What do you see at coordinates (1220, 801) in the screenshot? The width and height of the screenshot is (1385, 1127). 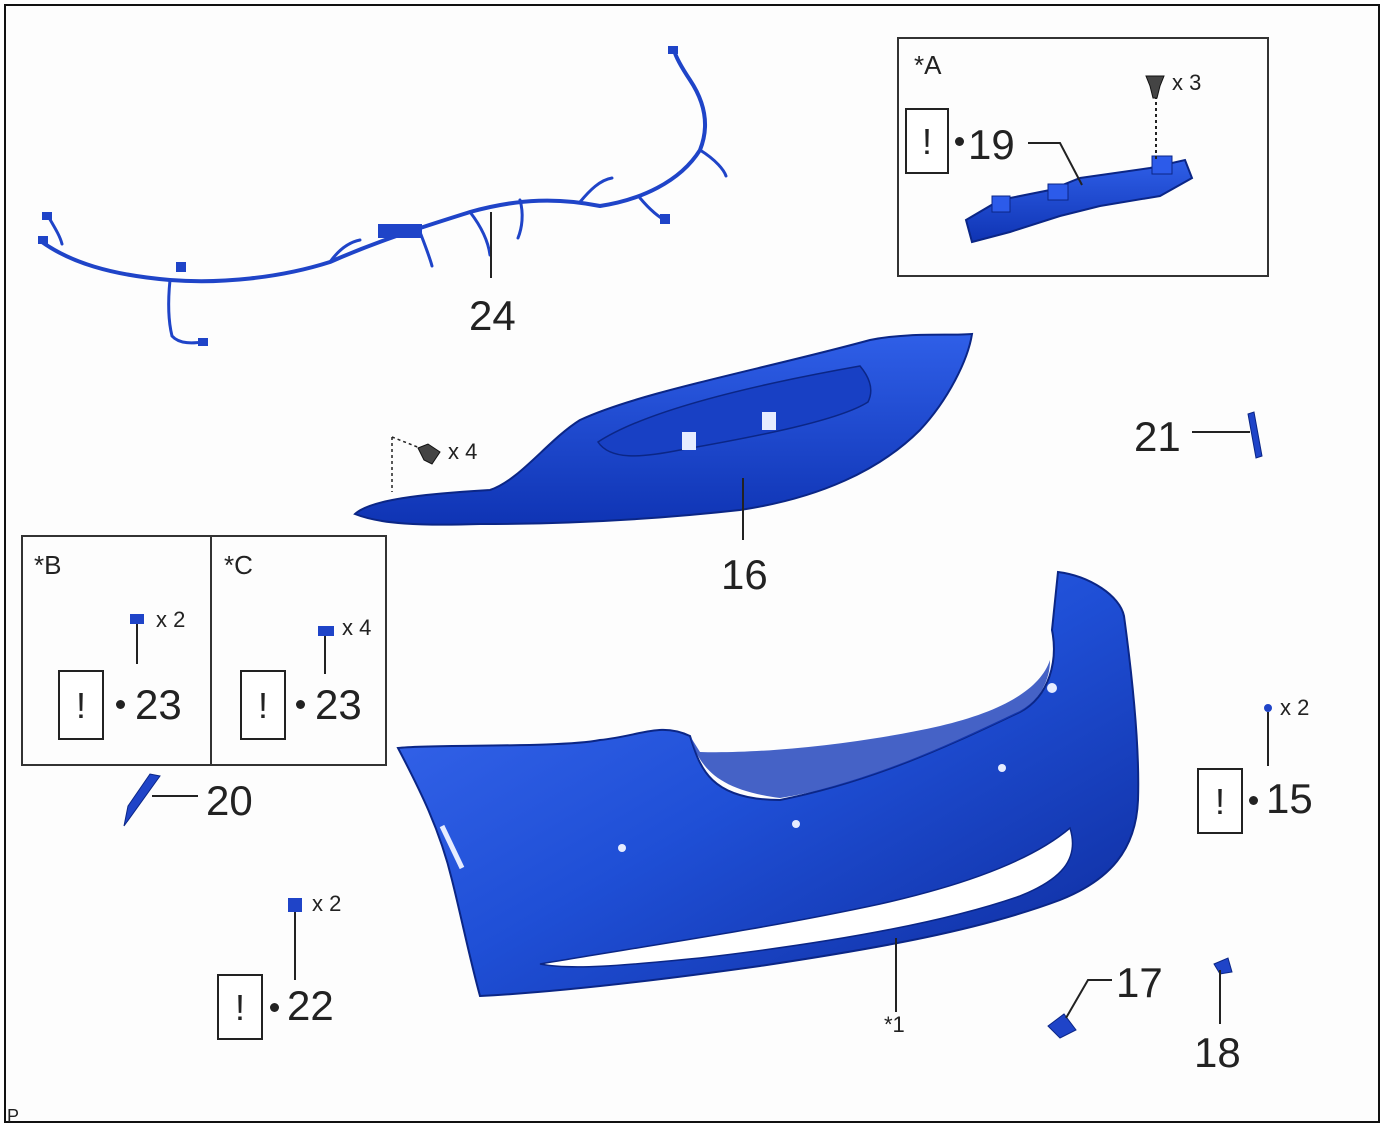 I see `warning-box-15: !` at bounding box center [1220, 801].